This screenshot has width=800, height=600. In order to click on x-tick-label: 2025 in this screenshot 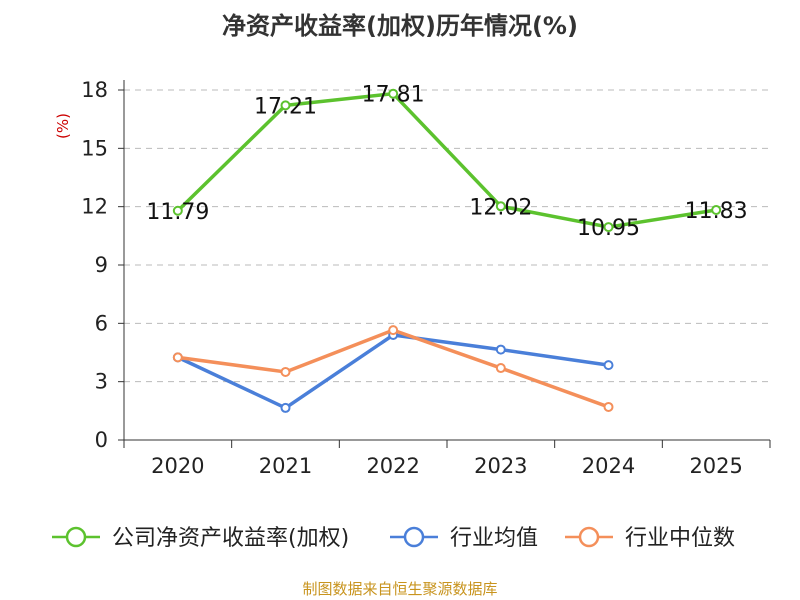, I will do `click(715, 466)`.